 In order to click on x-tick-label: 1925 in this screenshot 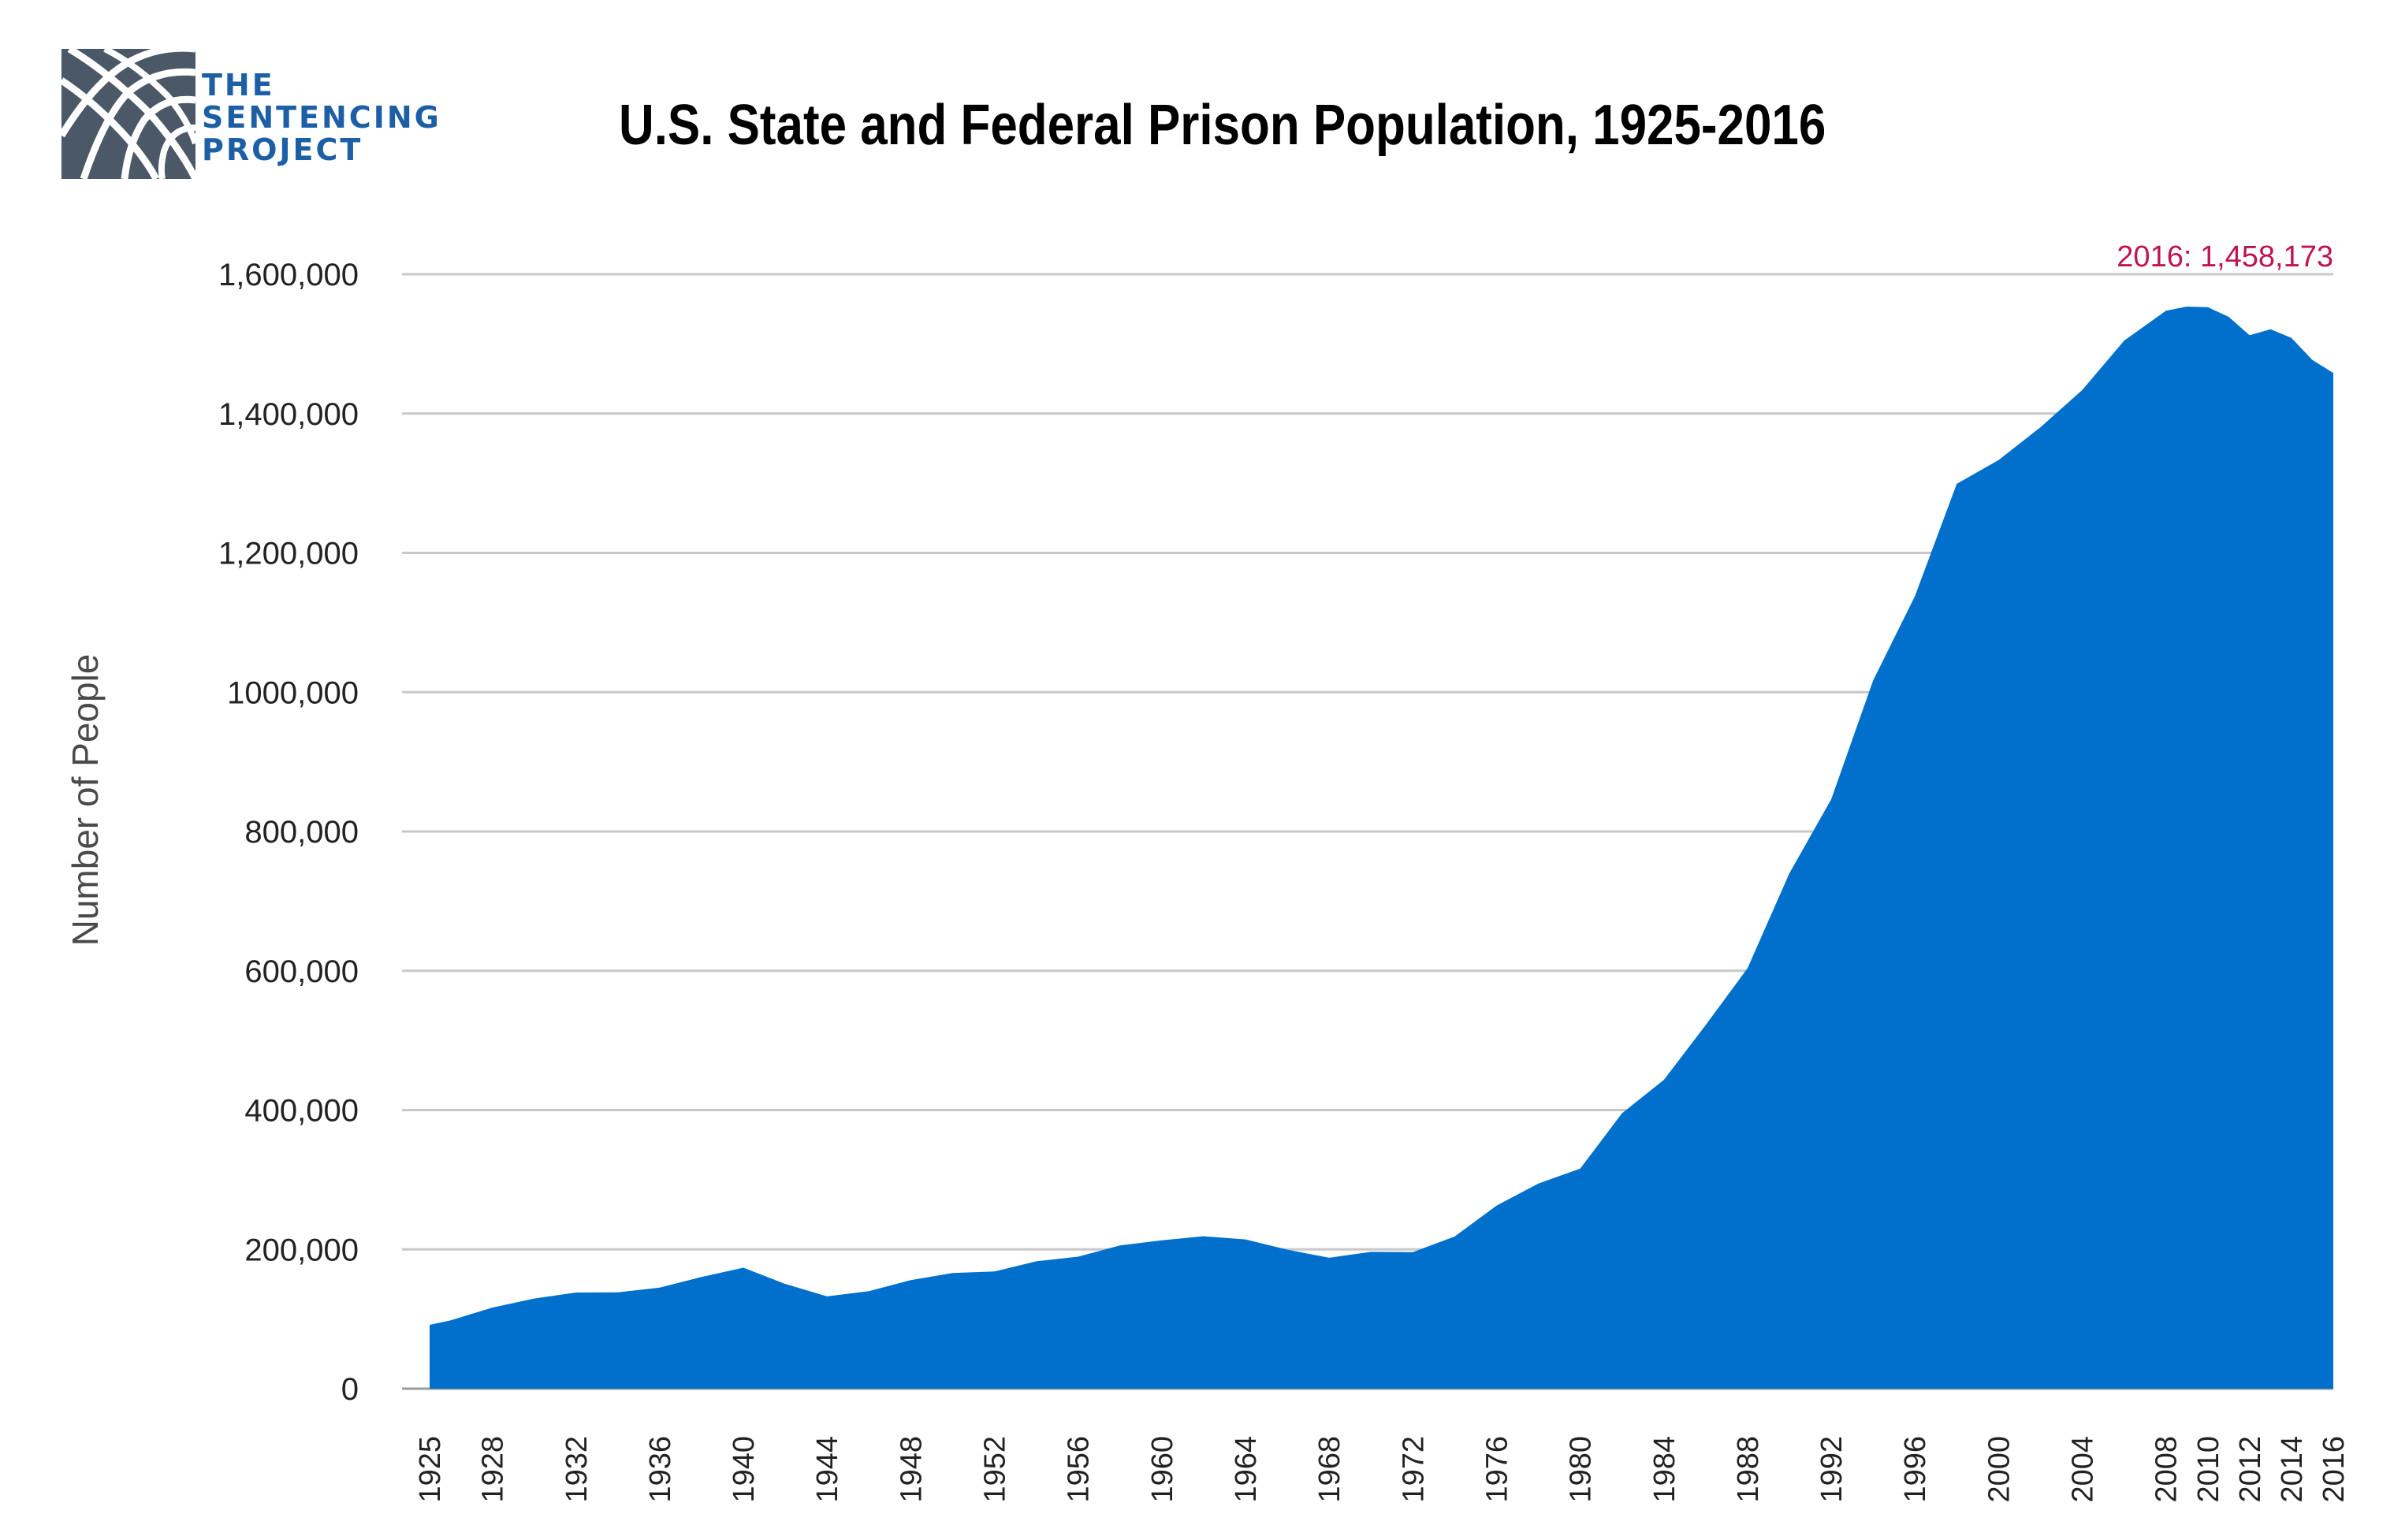, I will do `click(430, 1469)`.